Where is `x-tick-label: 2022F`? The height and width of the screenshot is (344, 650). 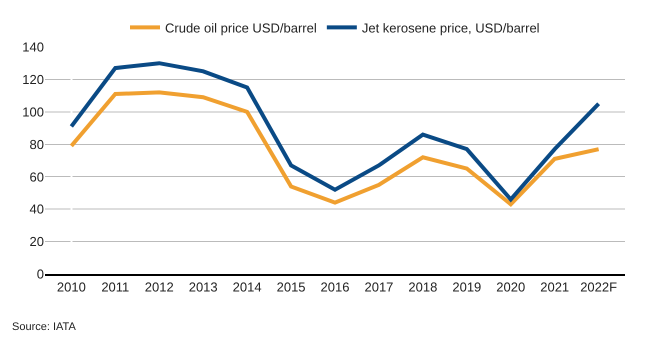
x-tick-label: 2022F is located at coordinates (599, 286).